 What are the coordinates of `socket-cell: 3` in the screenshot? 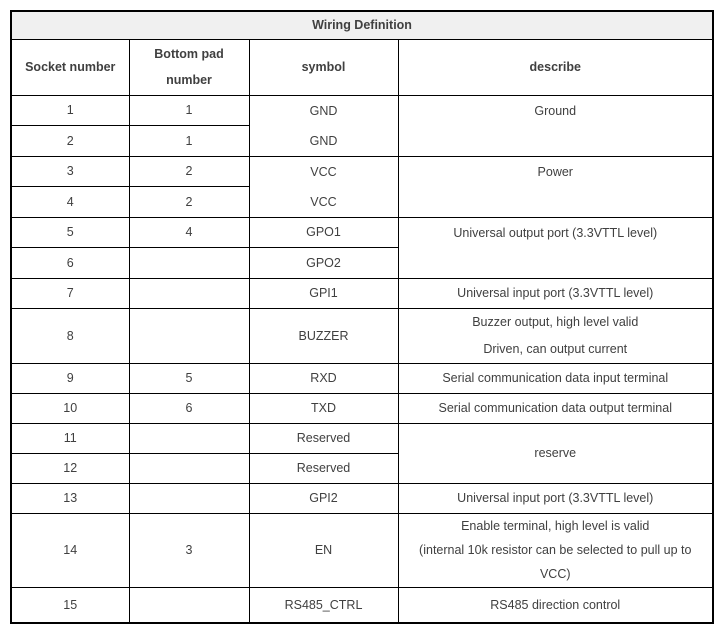 It's located at (70, 171).